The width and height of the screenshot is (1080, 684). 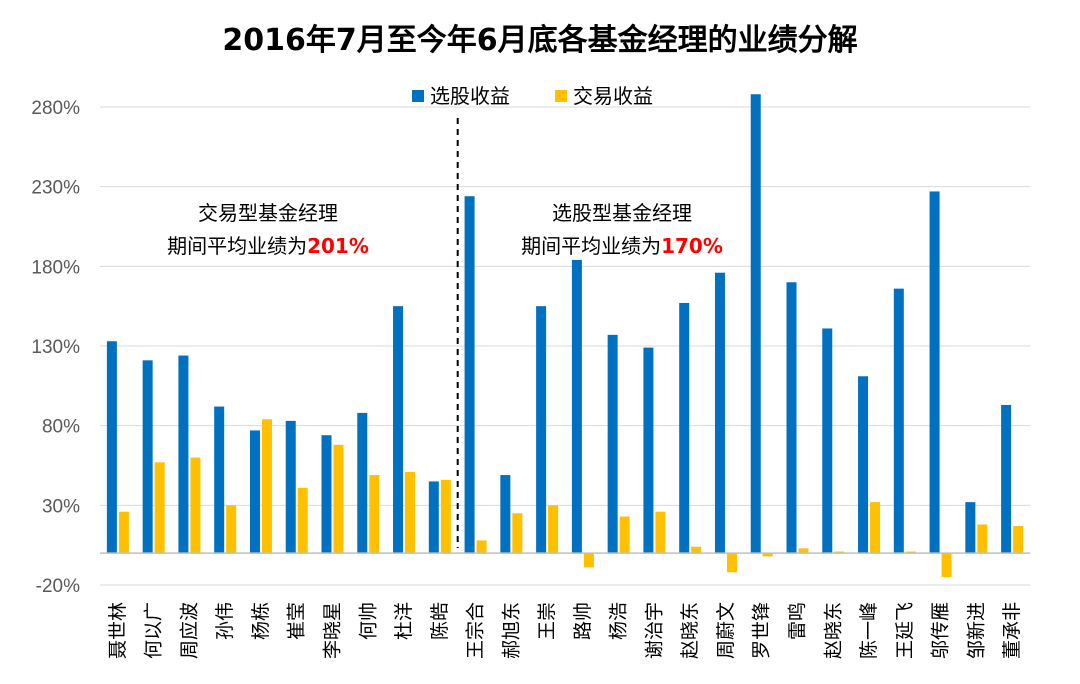 What do you see at coordinates (613, 96) in the screenshot?
I see `legend-label-trade: 交易收益` at bounding box center [613, 96].